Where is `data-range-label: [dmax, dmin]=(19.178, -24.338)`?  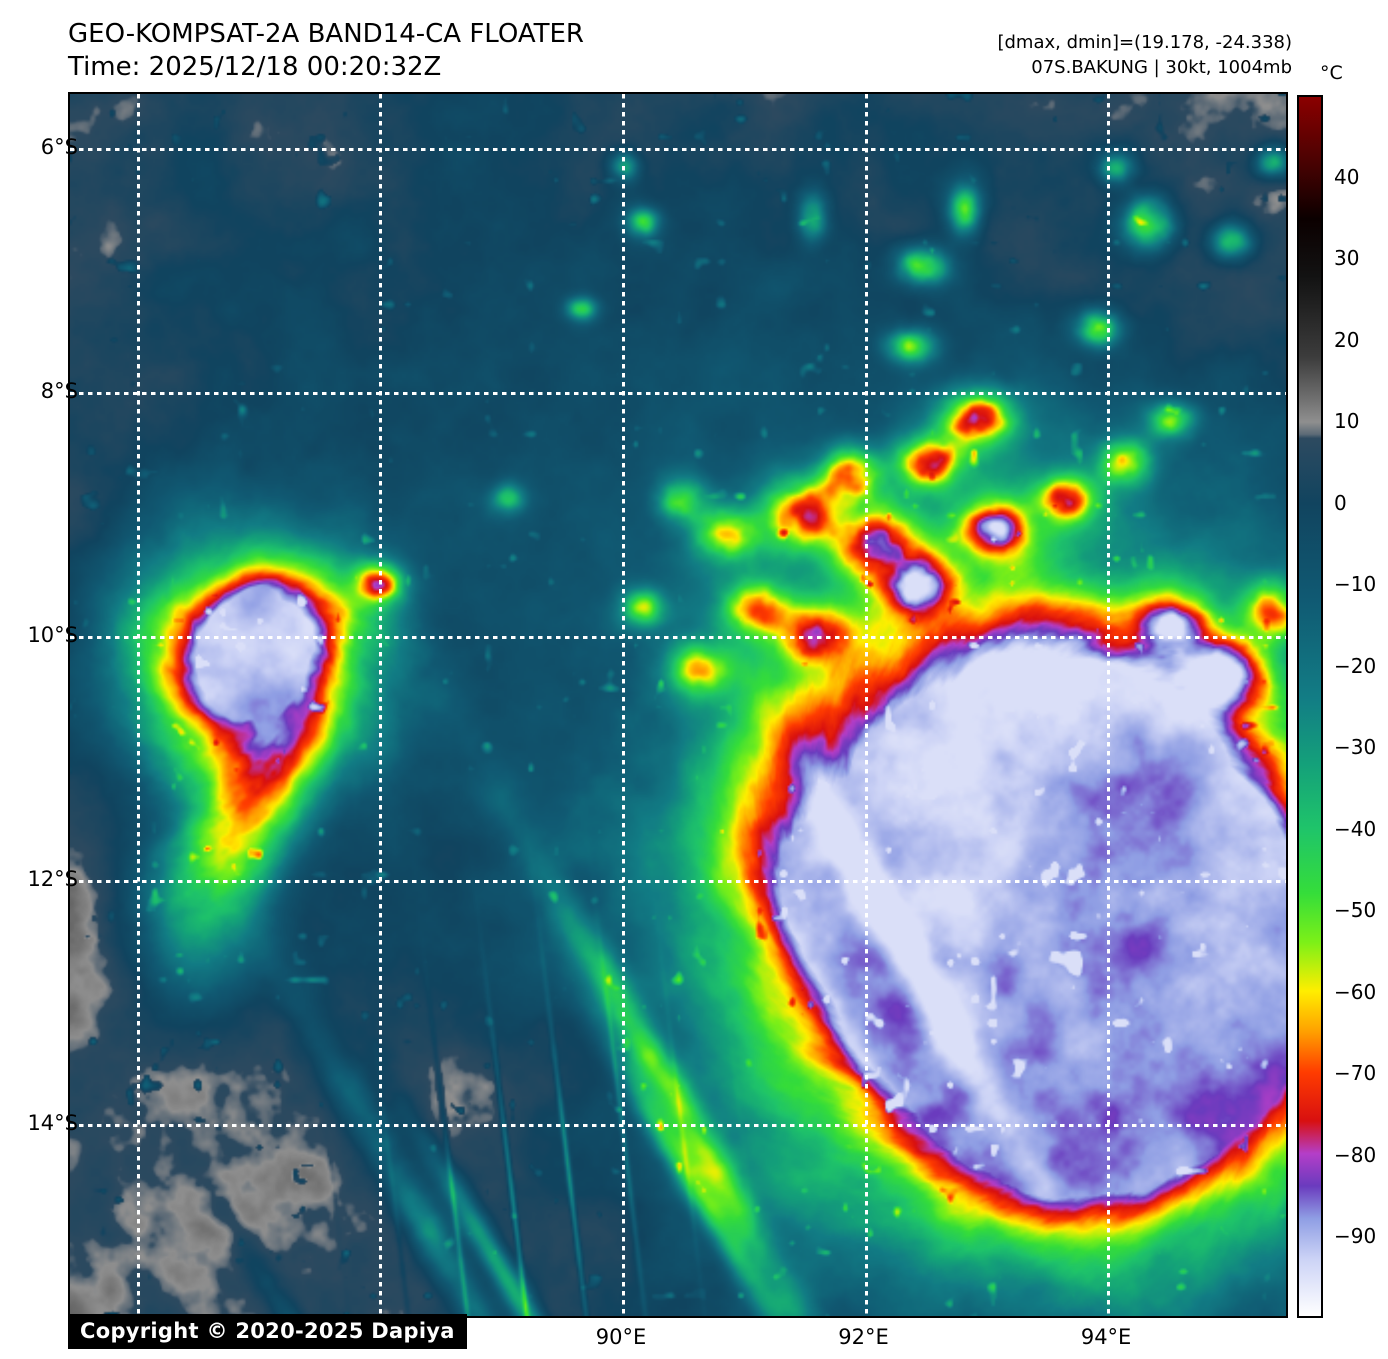 data-range-label: [dmax, dmin]=(19.178, -24.338) is located at coordinates (1144, 42).